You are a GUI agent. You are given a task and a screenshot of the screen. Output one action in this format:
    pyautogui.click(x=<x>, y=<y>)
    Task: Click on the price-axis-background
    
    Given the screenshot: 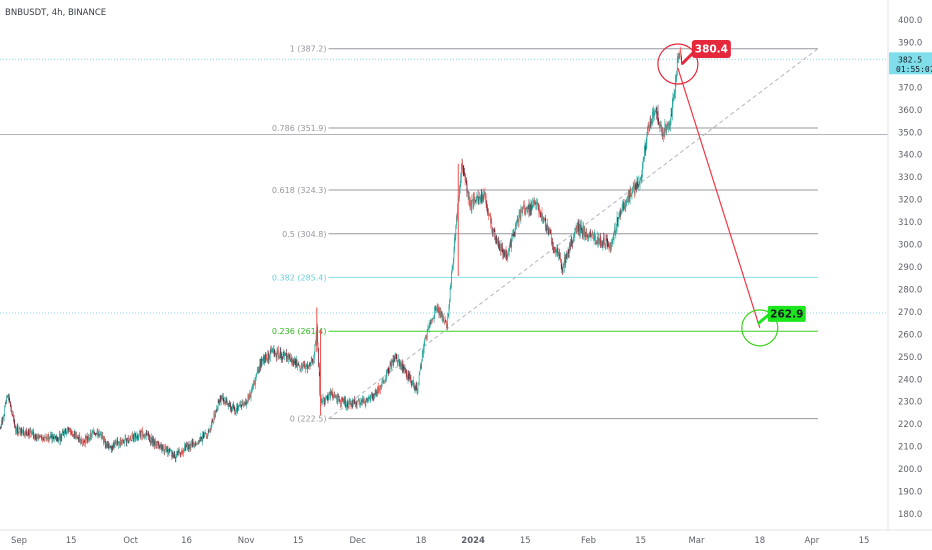 What is the action you would take?
    pyautogui.click(x=910, y=265)
    